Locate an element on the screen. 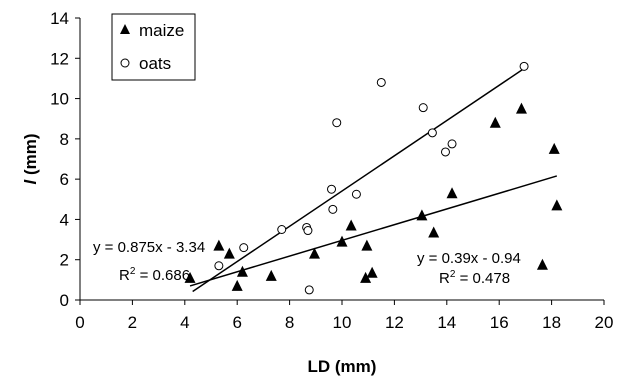 The height and width of the screenshot is (382, 620). legend-box is located at coordinates (153, 47).